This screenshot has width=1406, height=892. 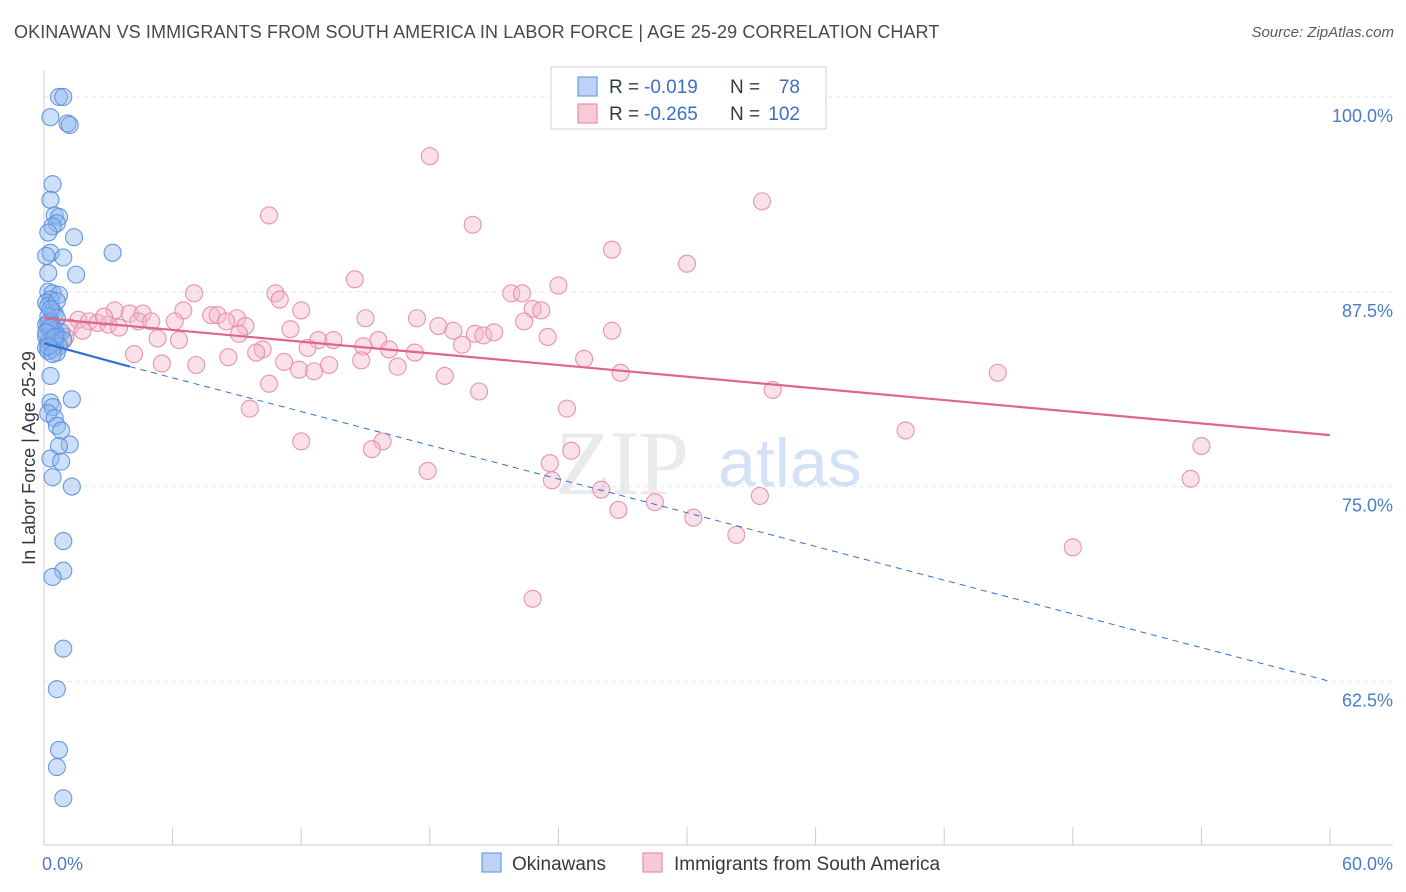 What do you see at coordinates (687, 377) in the screenshot?
I see `immigrants-trend-line` at bounding box center [687, 377].